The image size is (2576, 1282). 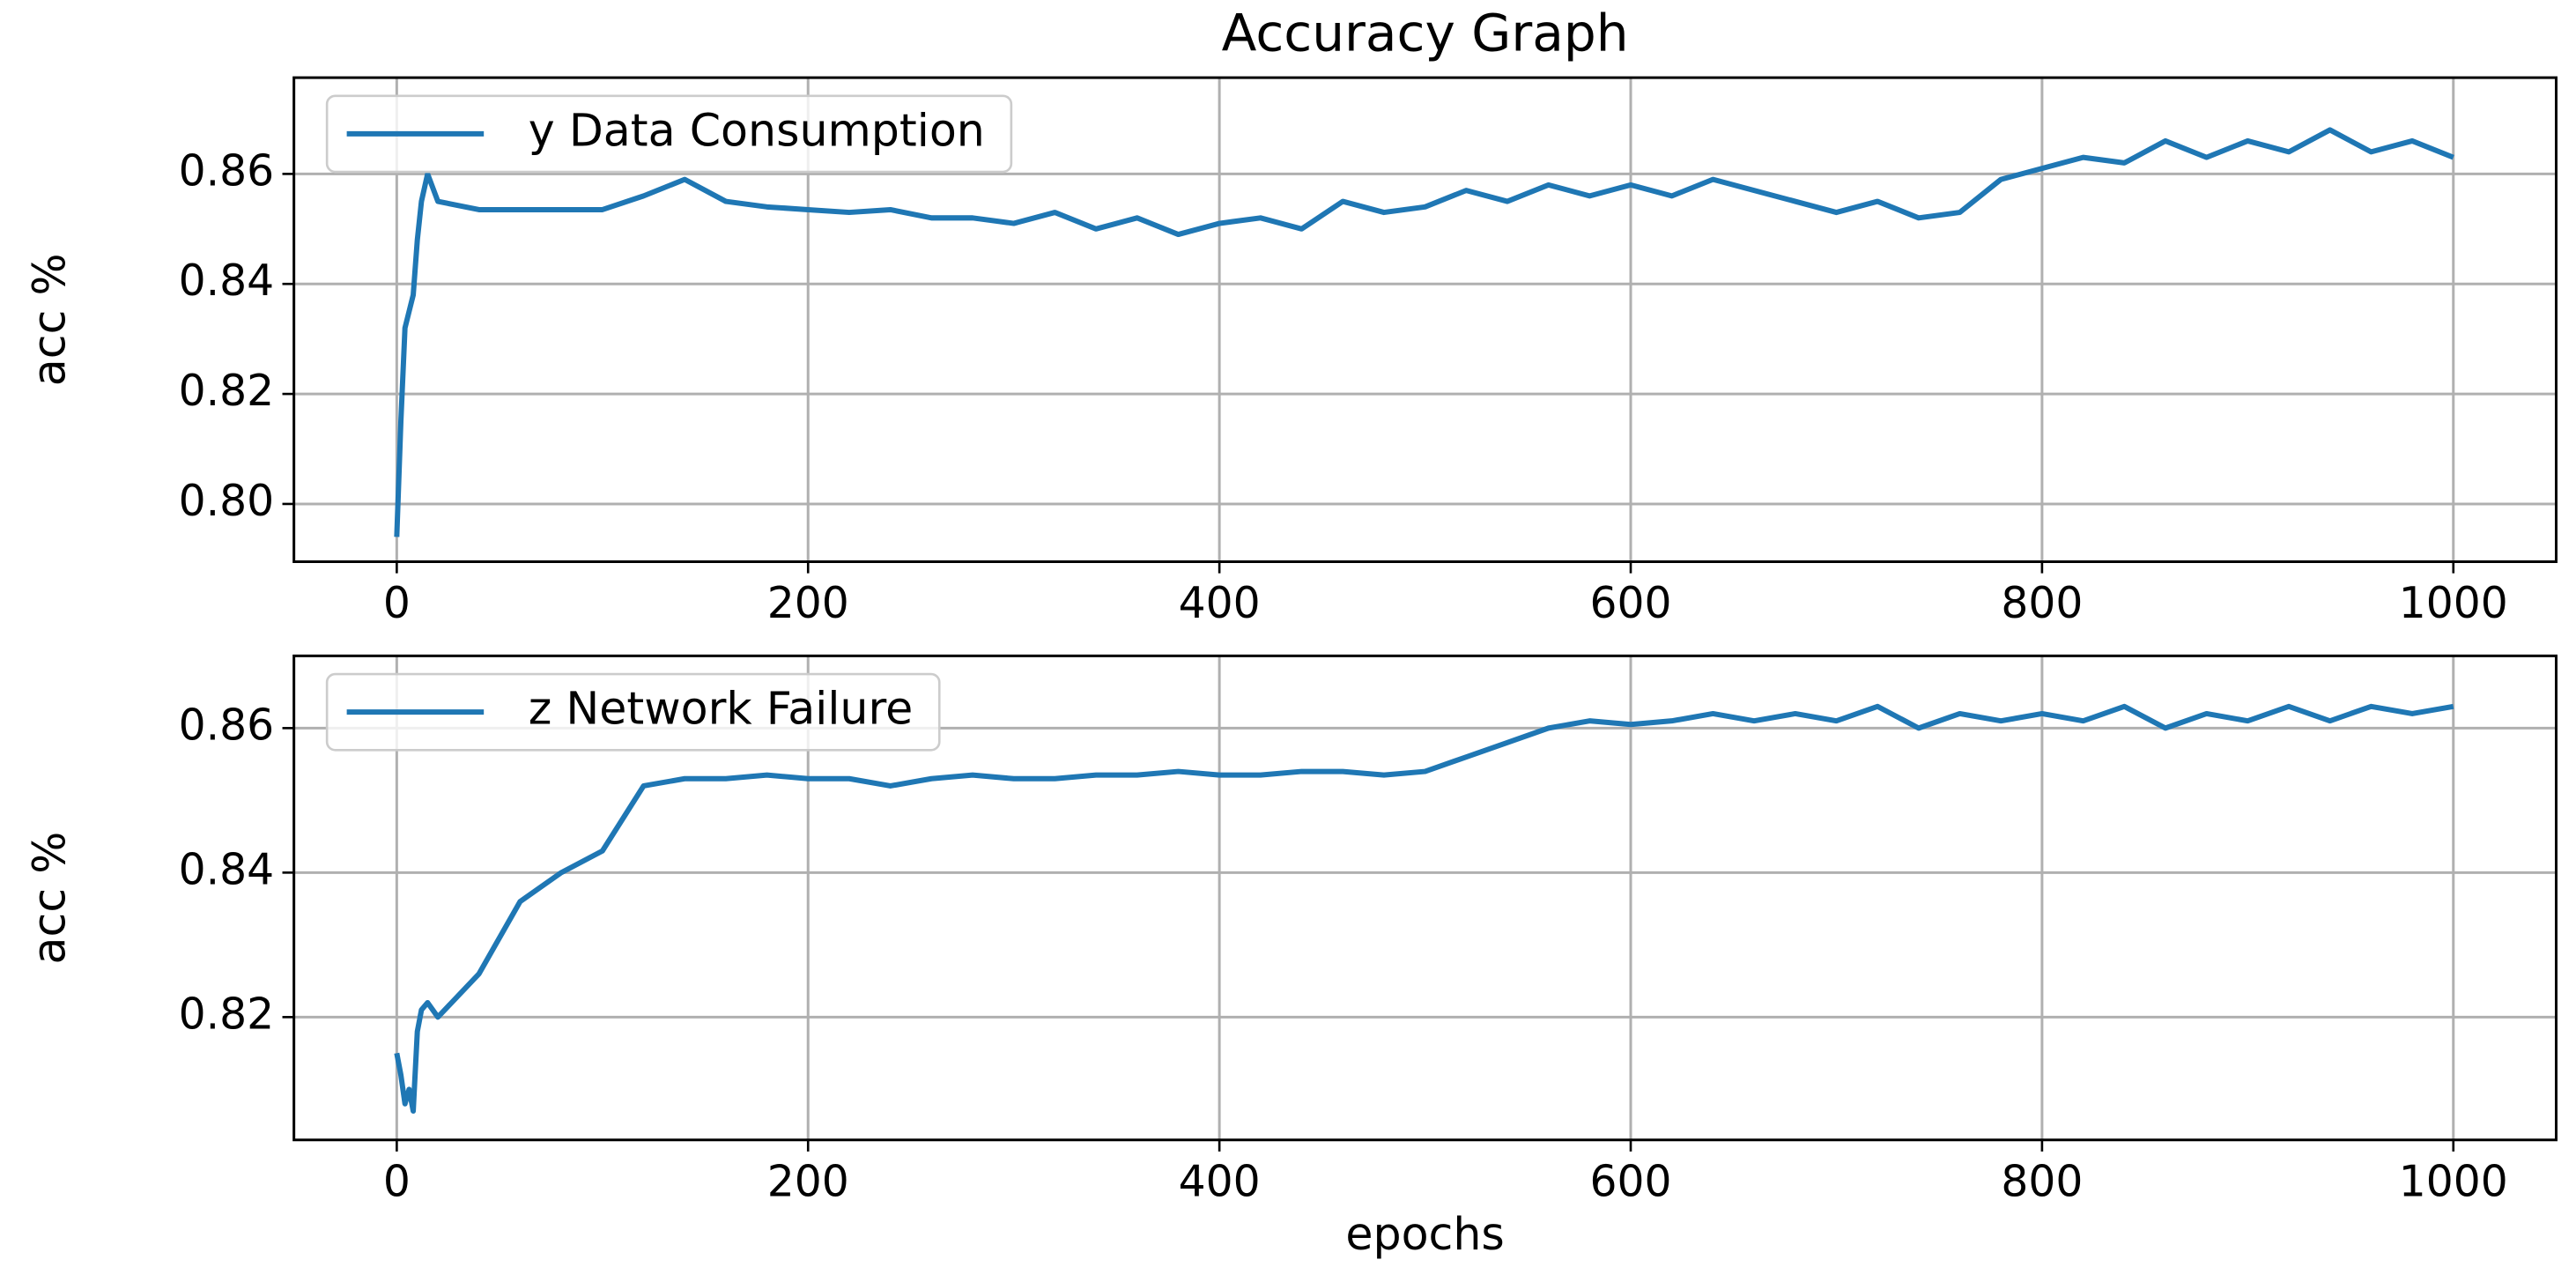 I want to click on y-tick-label: 0.80, so click(x=227, y=501).